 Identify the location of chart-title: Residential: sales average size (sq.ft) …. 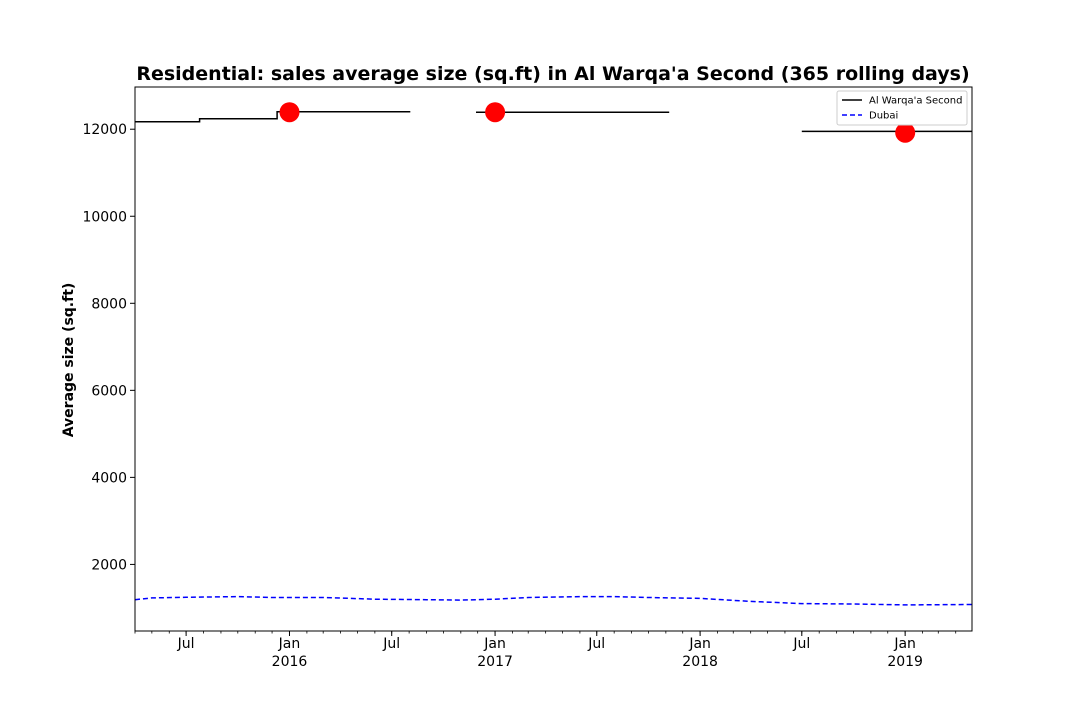
(552, 74).